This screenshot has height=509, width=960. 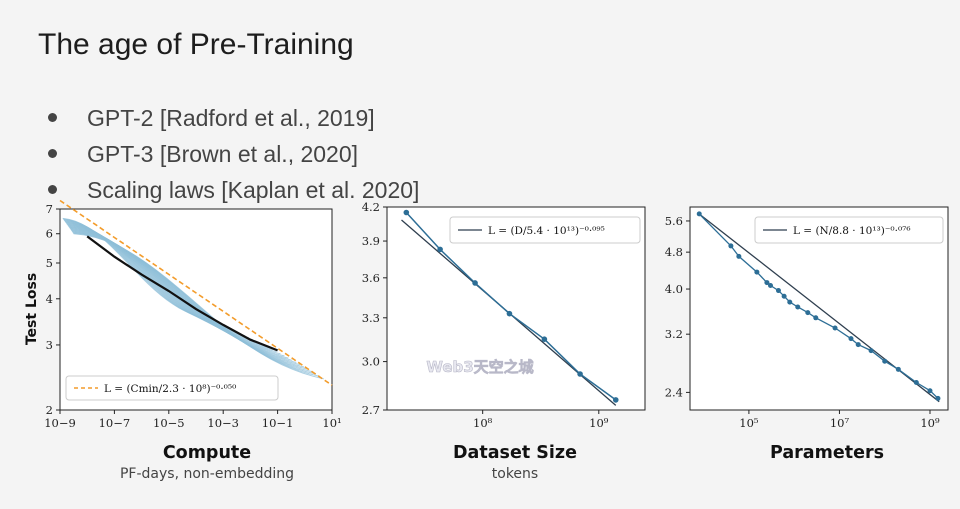 I want to click on watermark: Web3天空之城, so click(x=479, y=367).